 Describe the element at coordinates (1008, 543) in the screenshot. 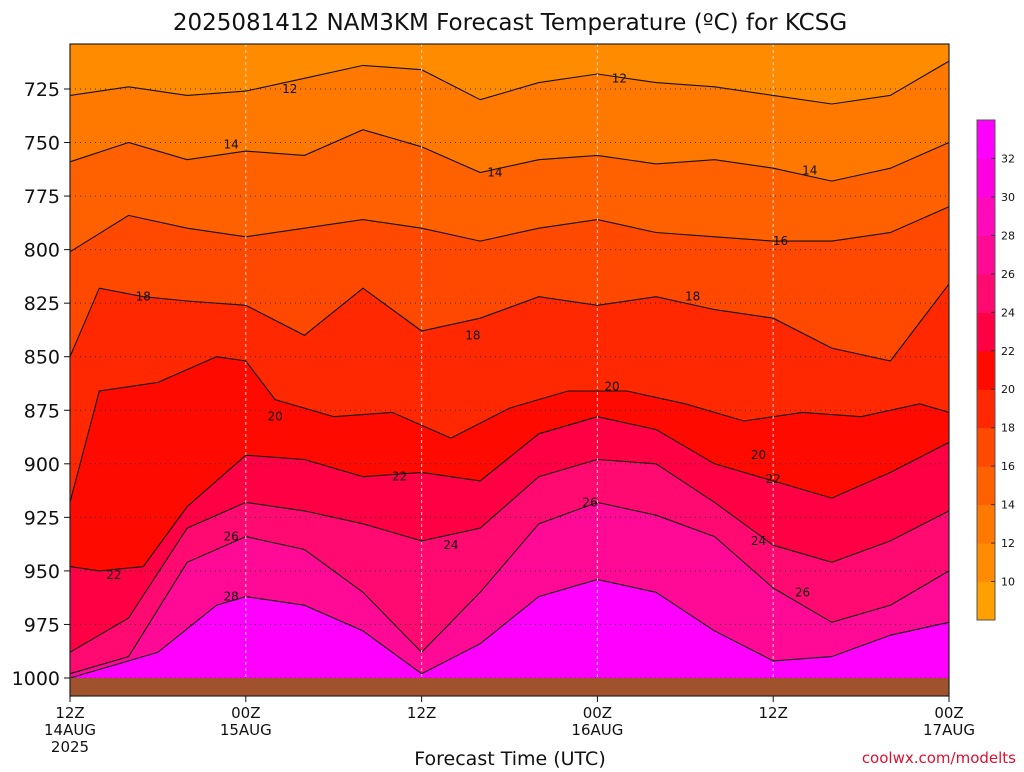

I see `colorbar-tick-label: 12` at that location.